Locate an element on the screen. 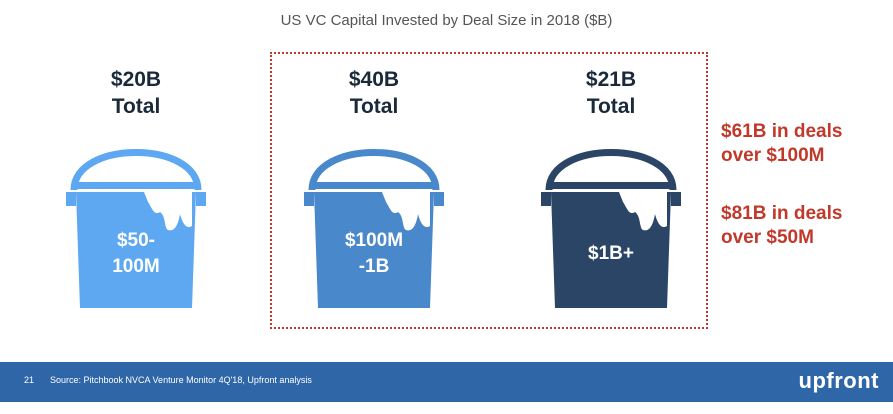 The height and width of the screenshot is (414, 893). callout-line1: $81B in deals is located at coordinates (782, 213).